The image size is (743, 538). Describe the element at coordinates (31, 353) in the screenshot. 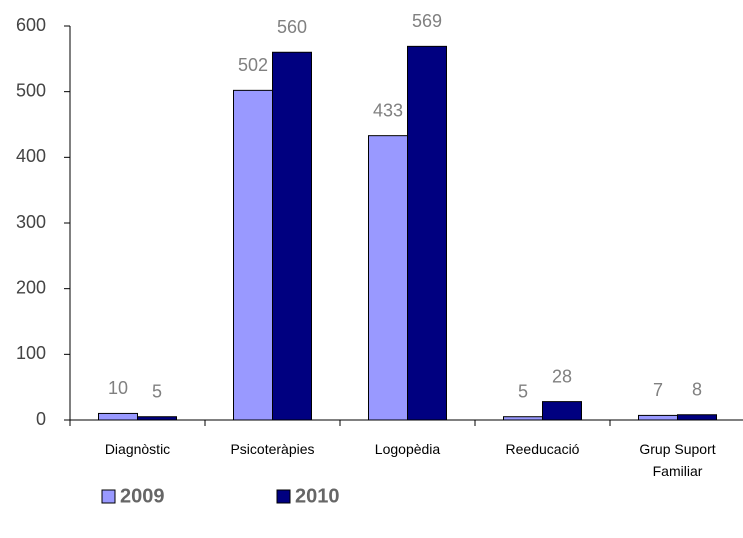

I see `y-tick-label: 100` at that location.